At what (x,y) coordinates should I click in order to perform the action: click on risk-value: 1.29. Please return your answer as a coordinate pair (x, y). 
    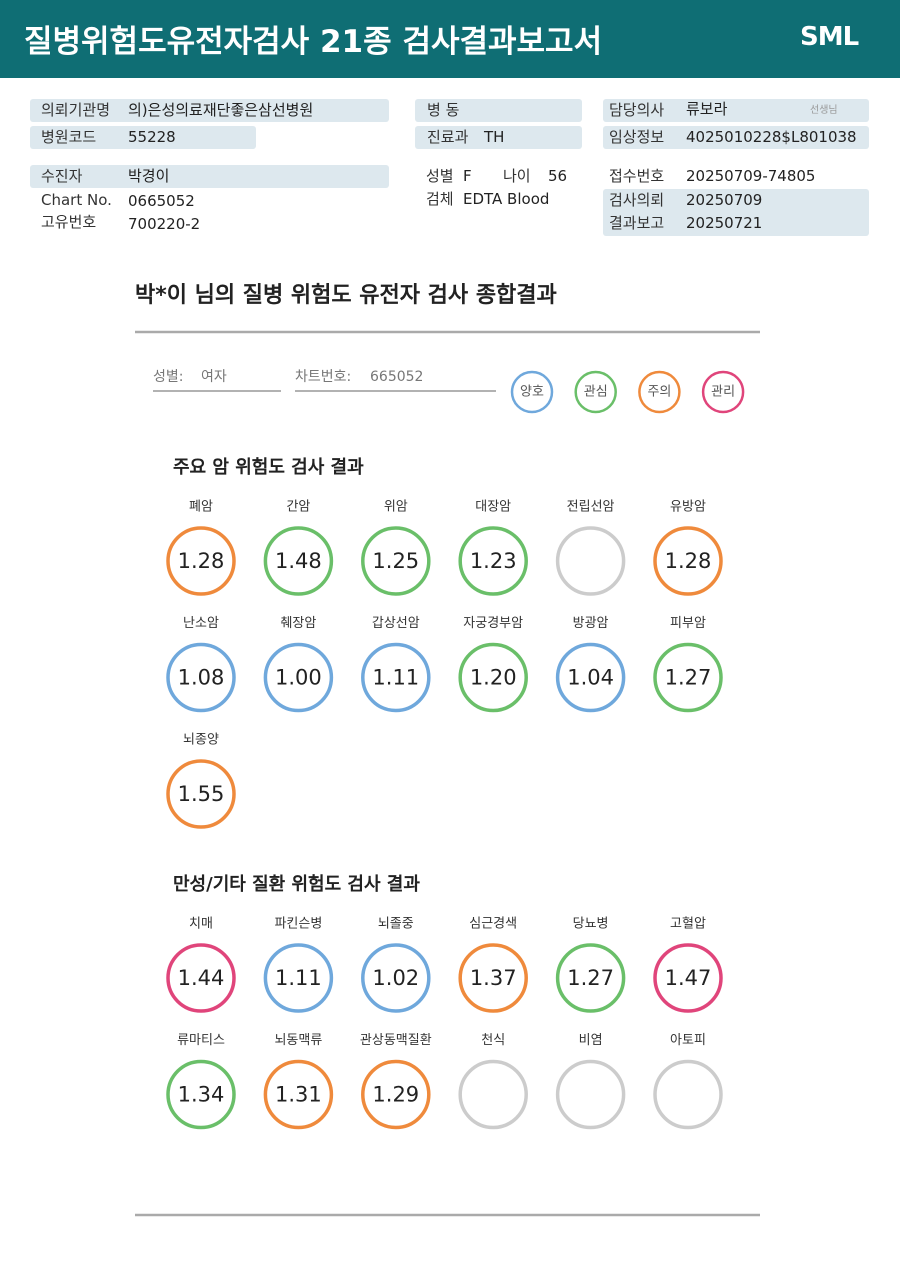
    Looking at the image, I should click on (395, 1095).